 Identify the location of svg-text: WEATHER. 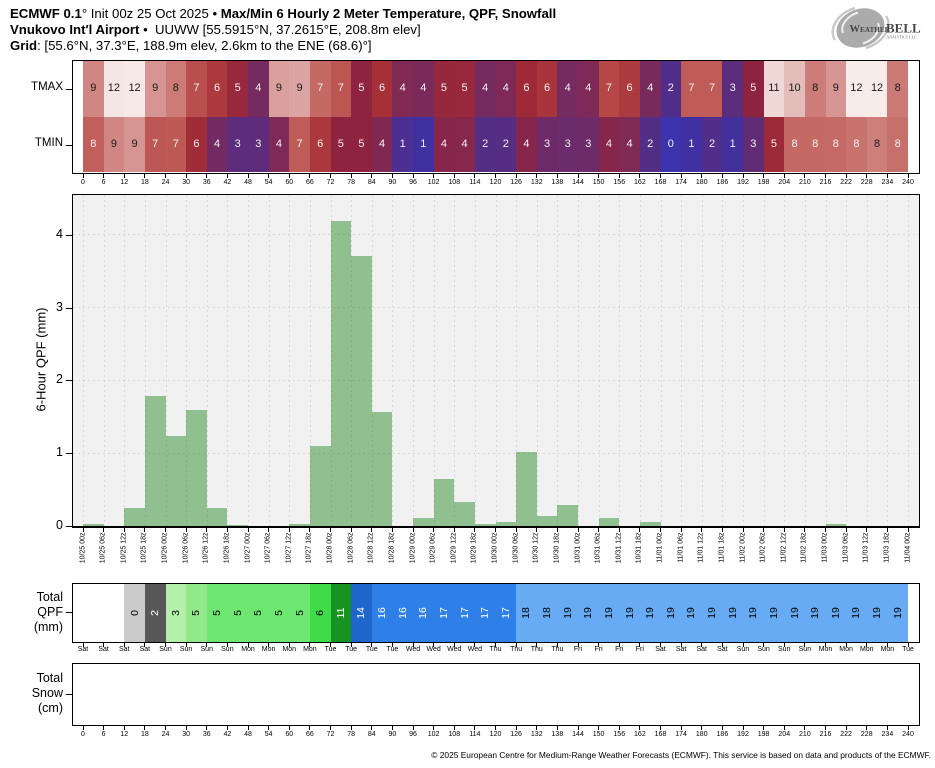
(870, 29).